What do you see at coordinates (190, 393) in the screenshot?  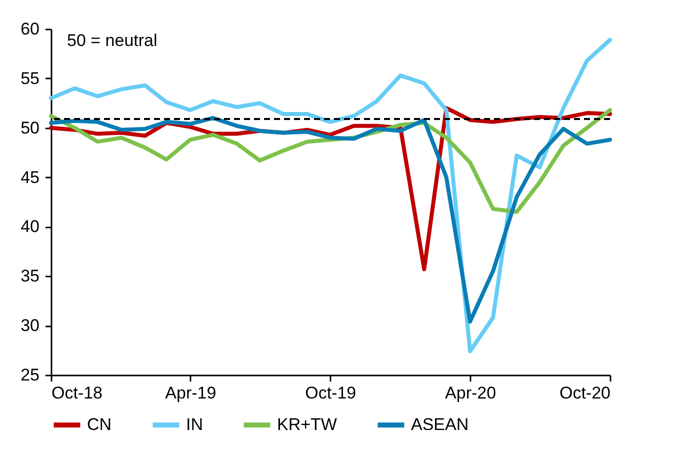 I see `x-tick-label: Apr-19` at bounding box center [190, 393].